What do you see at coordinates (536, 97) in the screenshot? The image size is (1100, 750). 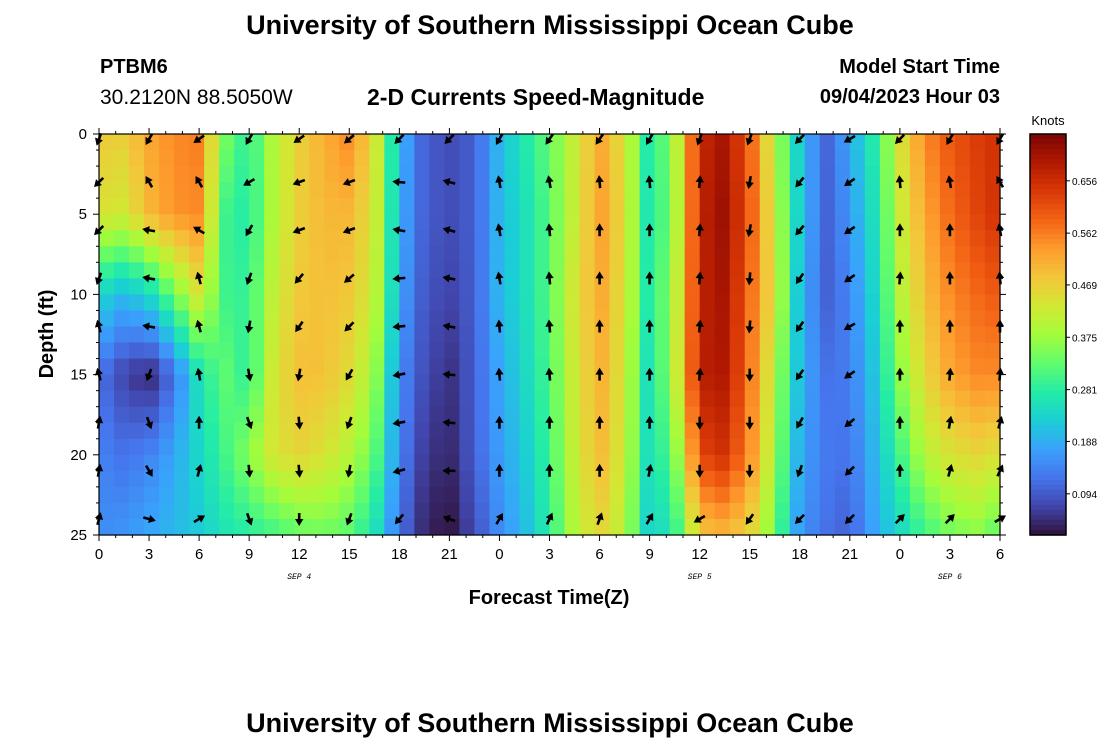 I see `chart-title: 2-D Currents Speed-Magnitude` at bounding box center [536, 97].